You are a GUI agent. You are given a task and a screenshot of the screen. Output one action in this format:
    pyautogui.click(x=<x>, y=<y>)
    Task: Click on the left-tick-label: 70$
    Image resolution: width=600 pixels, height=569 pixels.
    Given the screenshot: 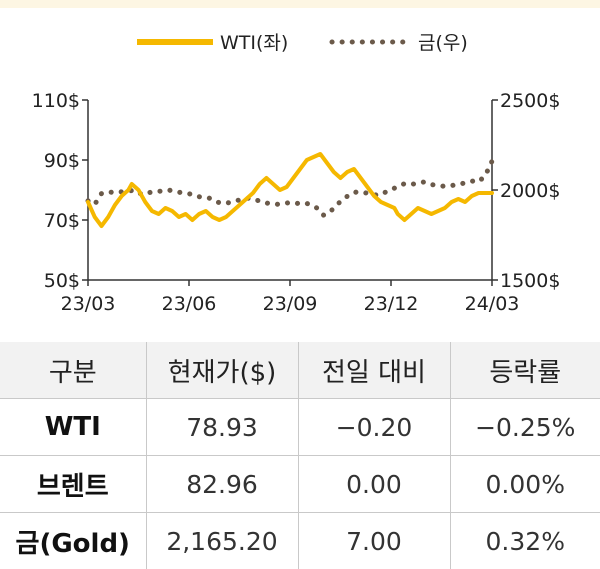 What is the action you would take?
    pyautogui.click(x=62, y=221)
    